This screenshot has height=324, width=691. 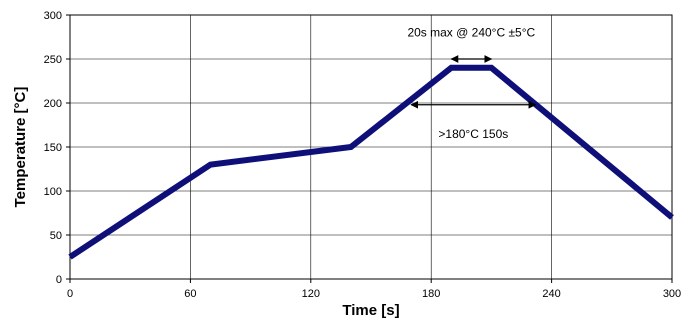 I want to click on y-axis-ticks: 0 50 100 150 200 250 300, so click(x=57, y=148).